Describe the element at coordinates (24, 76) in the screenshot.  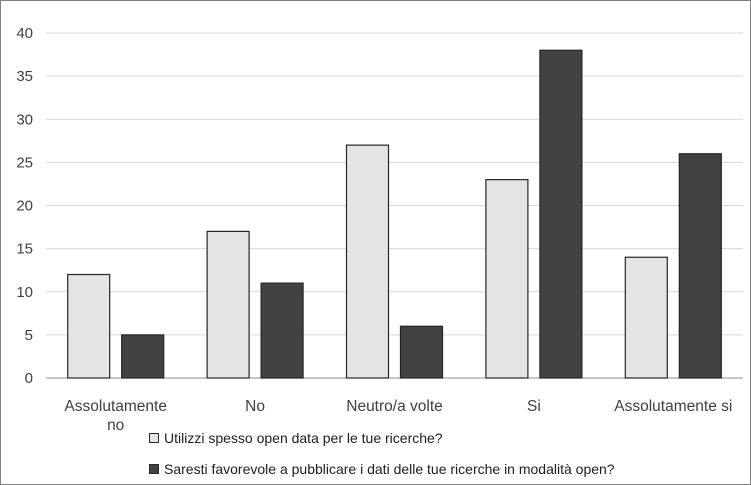
I see `y-tick-label: 35` at that location.